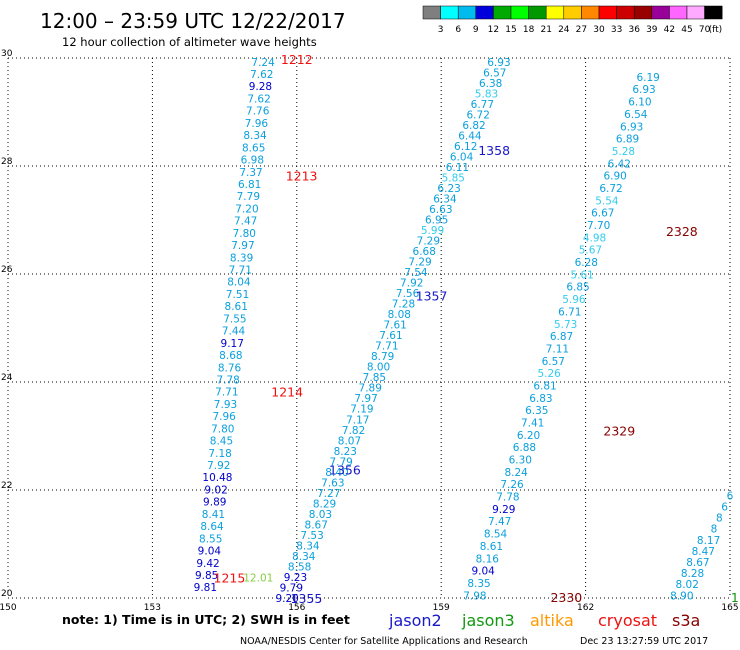  I want to click on swh-value: 6.88, so click(524, 448).